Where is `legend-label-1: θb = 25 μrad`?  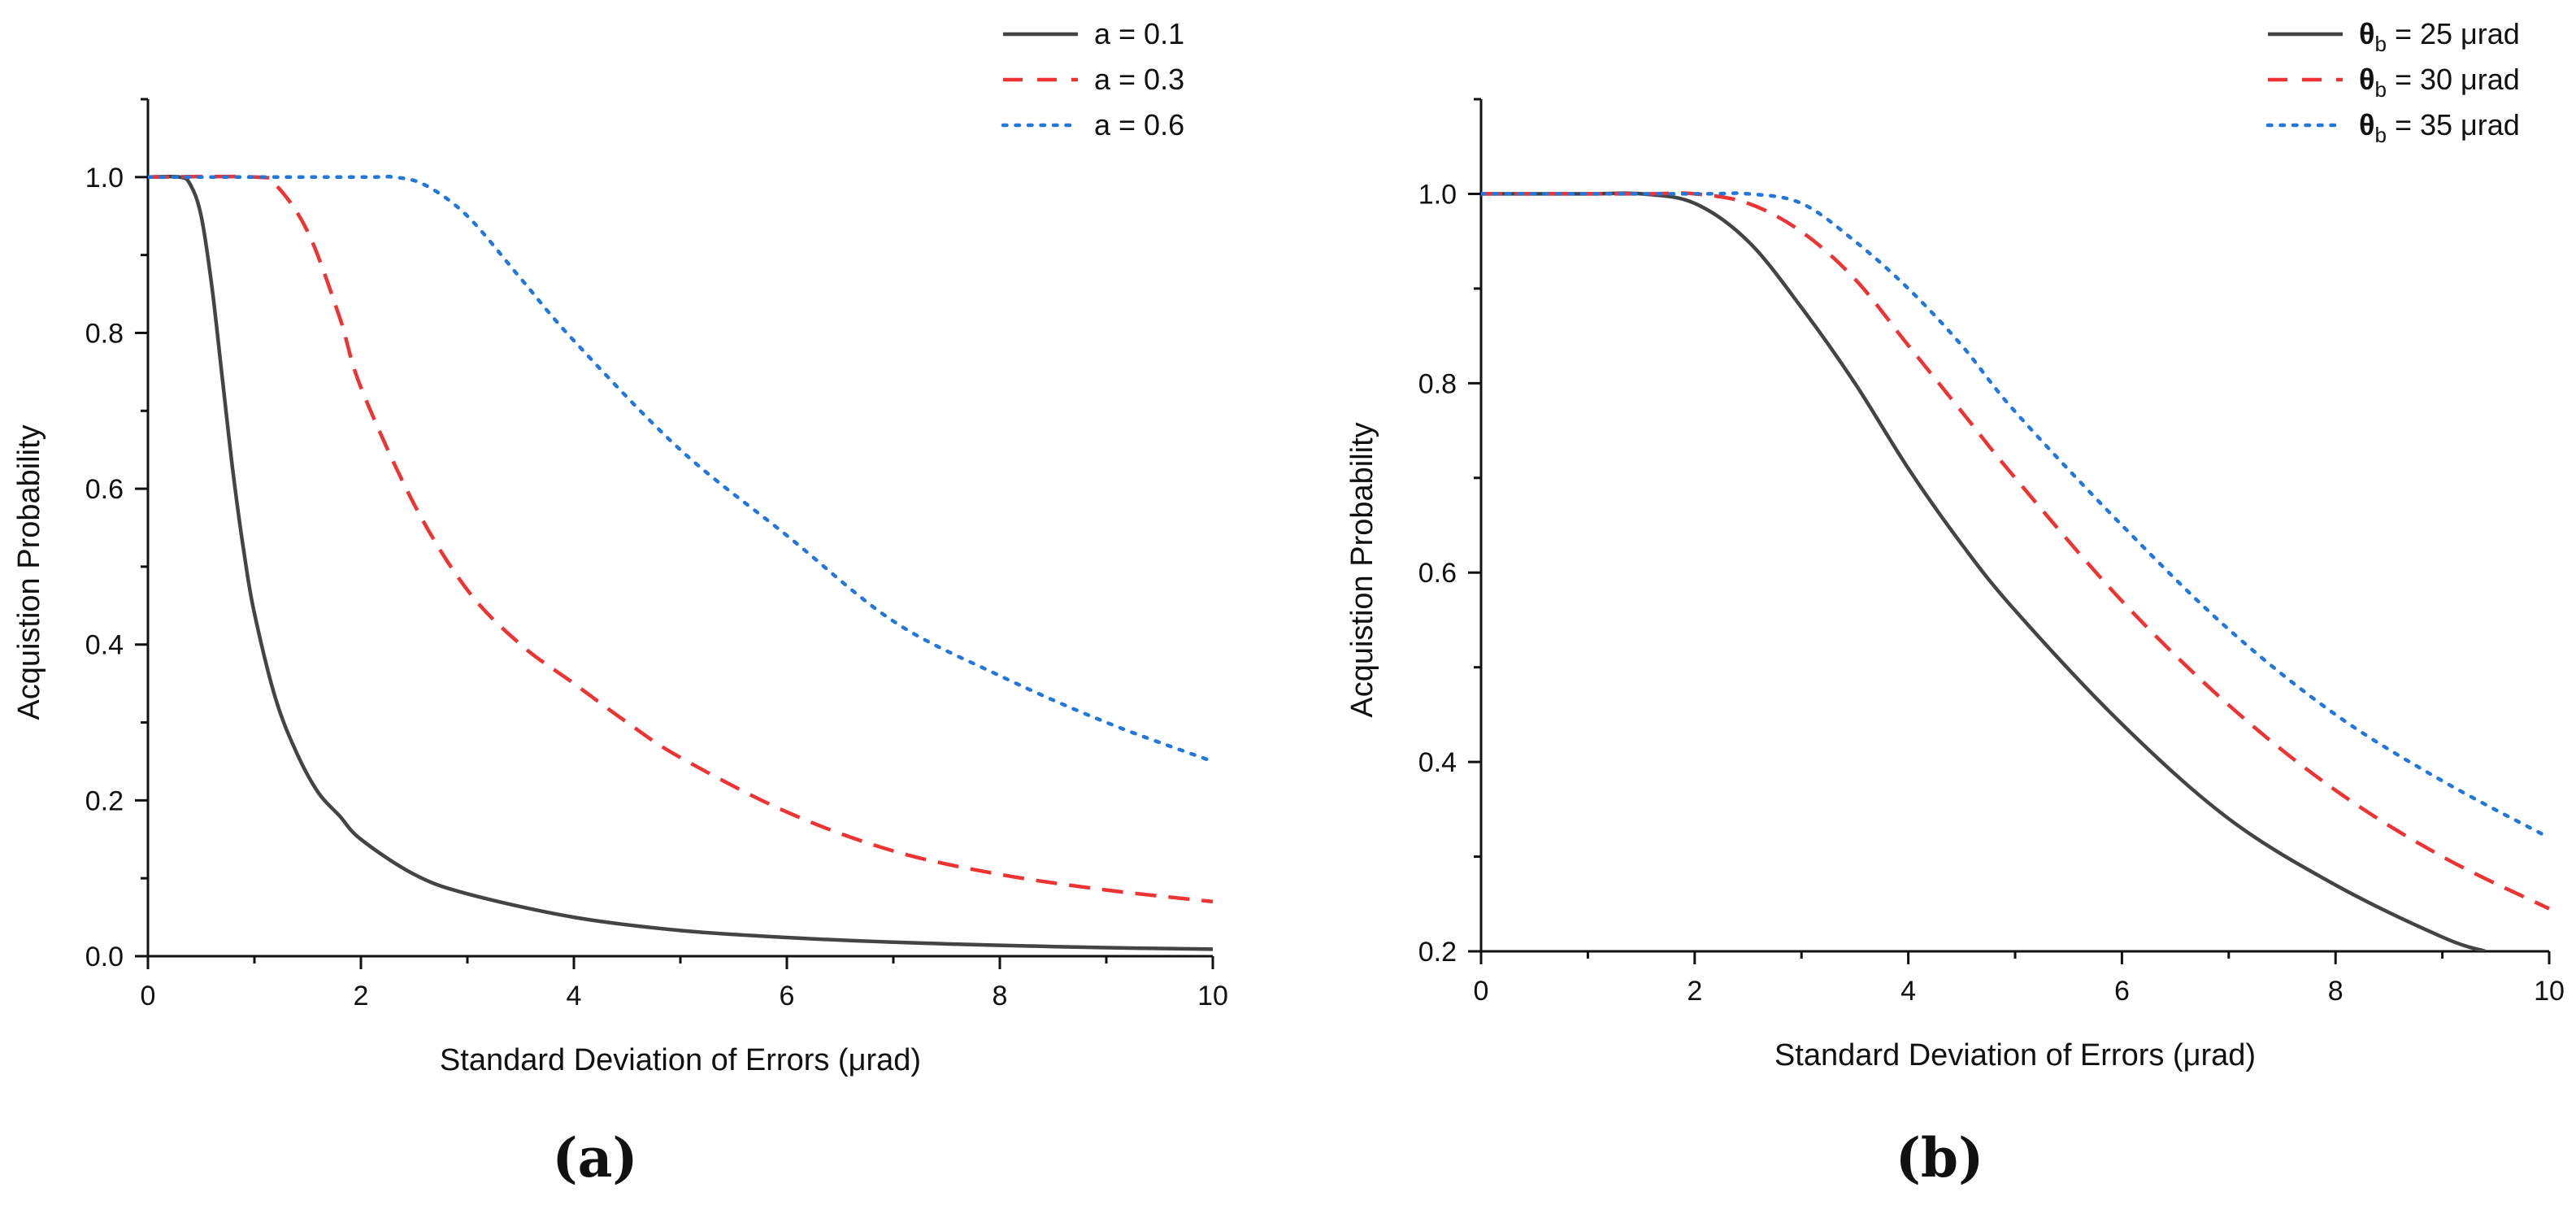
legend-label-1: θb = 25 μrad is located at coordinates (2439, 36).